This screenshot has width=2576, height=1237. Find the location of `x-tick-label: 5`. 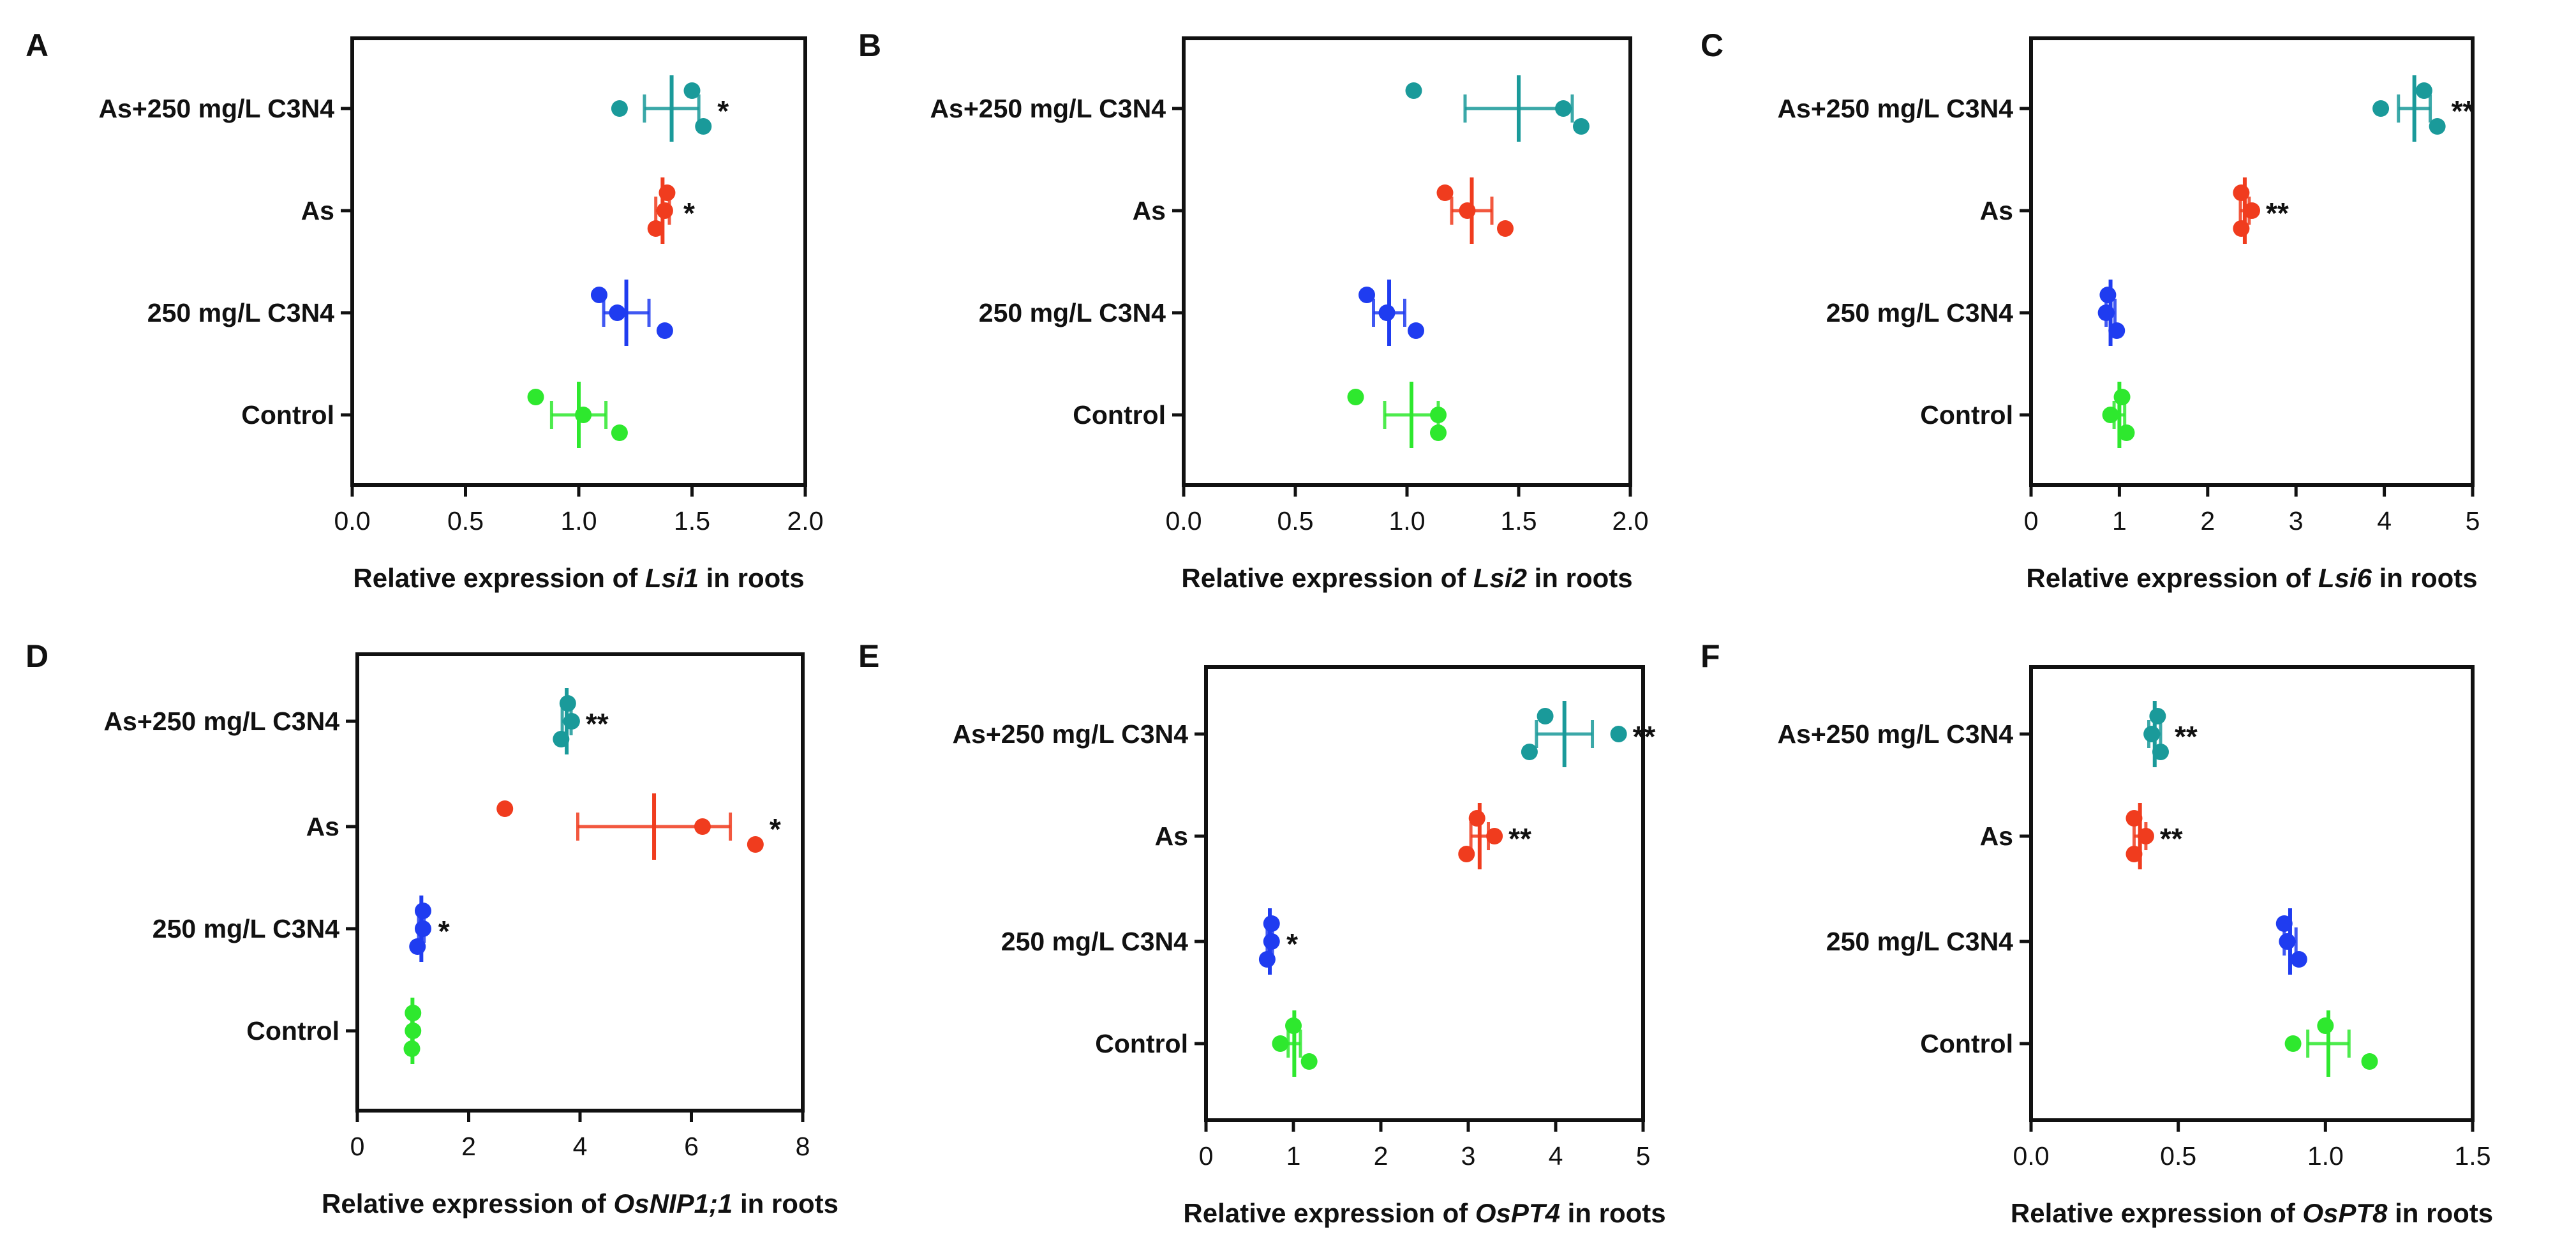

x-tick-label: 5 is located at coordinates (1643, 1156).